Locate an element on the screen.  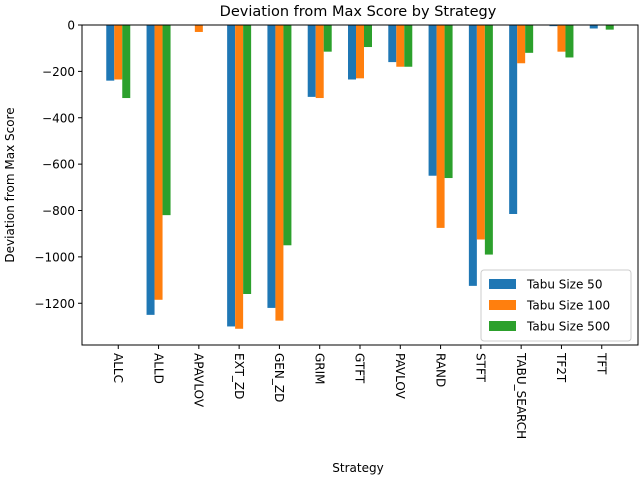
x-tick-label: GRIM is located at coordinates (319, 369).